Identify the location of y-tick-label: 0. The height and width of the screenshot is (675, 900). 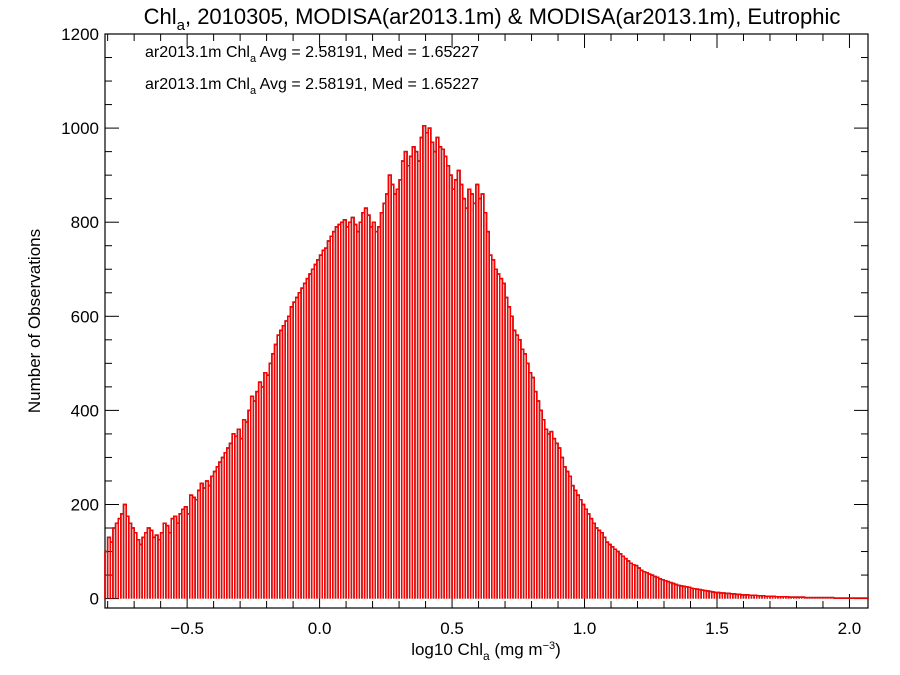
(94, 599).